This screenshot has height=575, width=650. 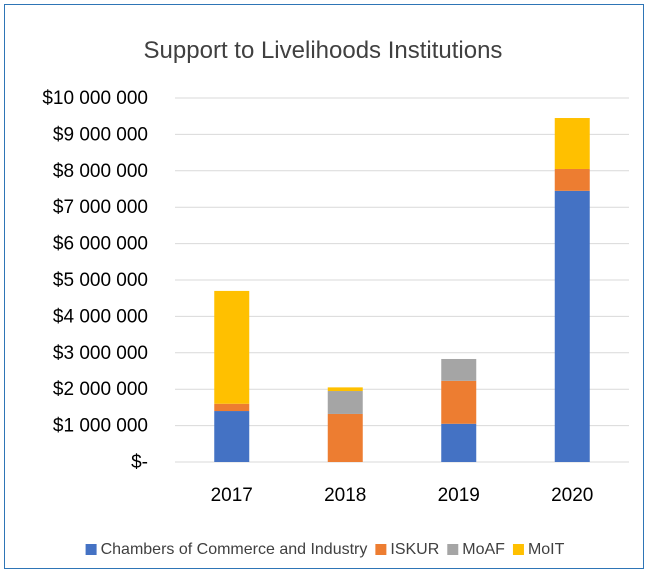 I want to click on bar-segment-2018-iskur, so click(x=345, y=437).